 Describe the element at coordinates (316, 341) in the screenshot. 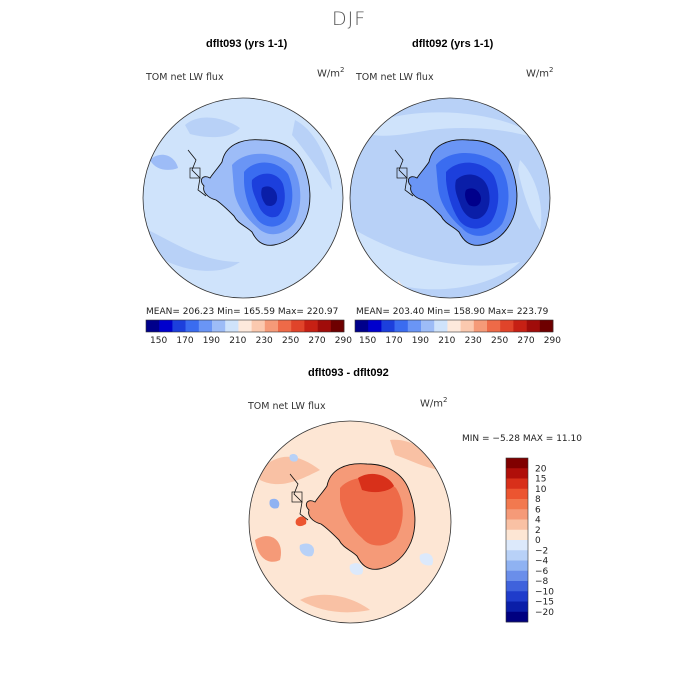

I see `colorbar1-tick-label: 270` at that location.